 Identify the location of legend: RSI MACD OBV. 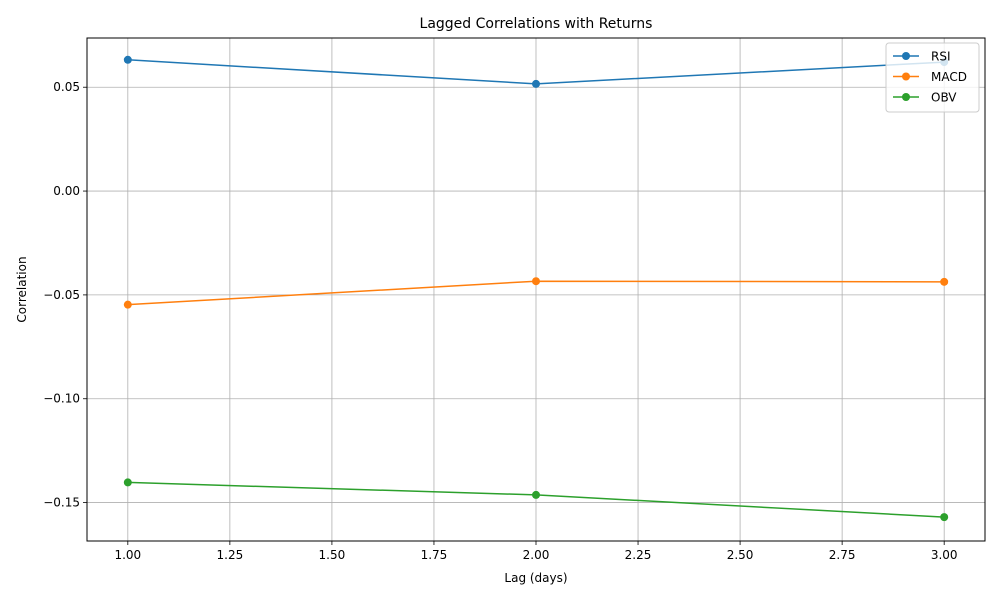
(932, 77).